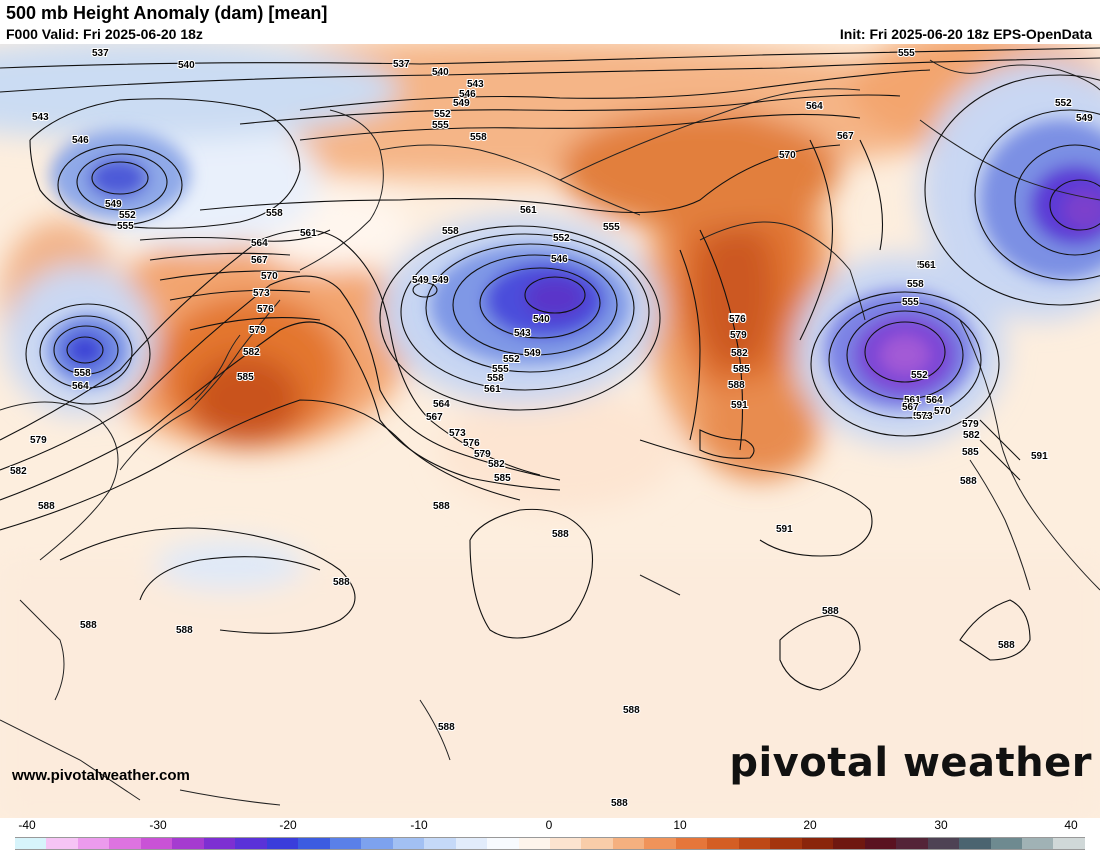 Image resolution: width=1100 pixels, height=850 pixels. I want to click on contour-label: 537, so click(100, 53).